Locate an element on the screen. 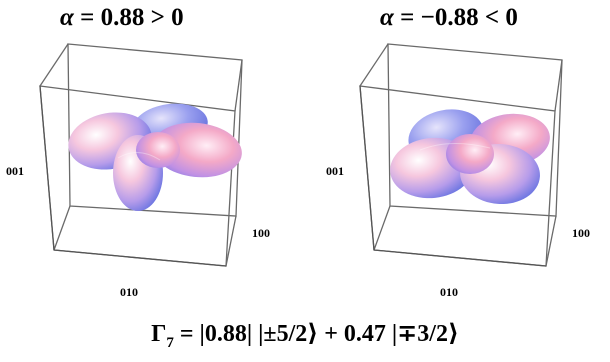 The height and width of the screenshot is (362, 610). title-value: = −0.88 < 0 is located at coordinates (455, 17).